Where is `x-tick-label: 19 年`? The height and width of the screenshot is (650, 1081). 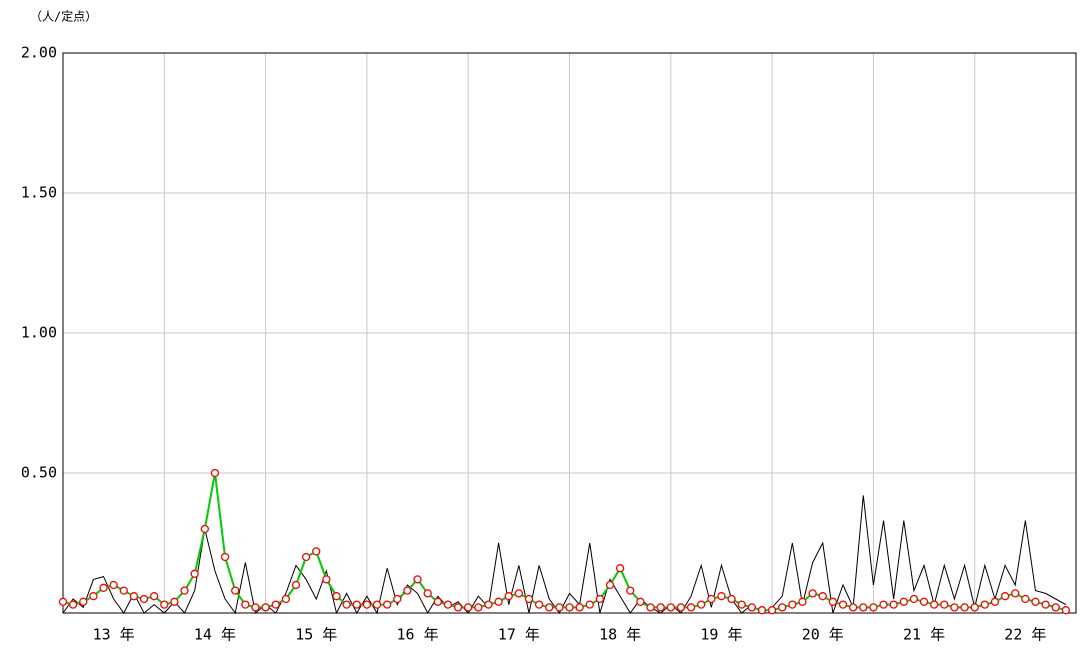 x-tick-label: 19 年 is located at coordinates (721, 635).